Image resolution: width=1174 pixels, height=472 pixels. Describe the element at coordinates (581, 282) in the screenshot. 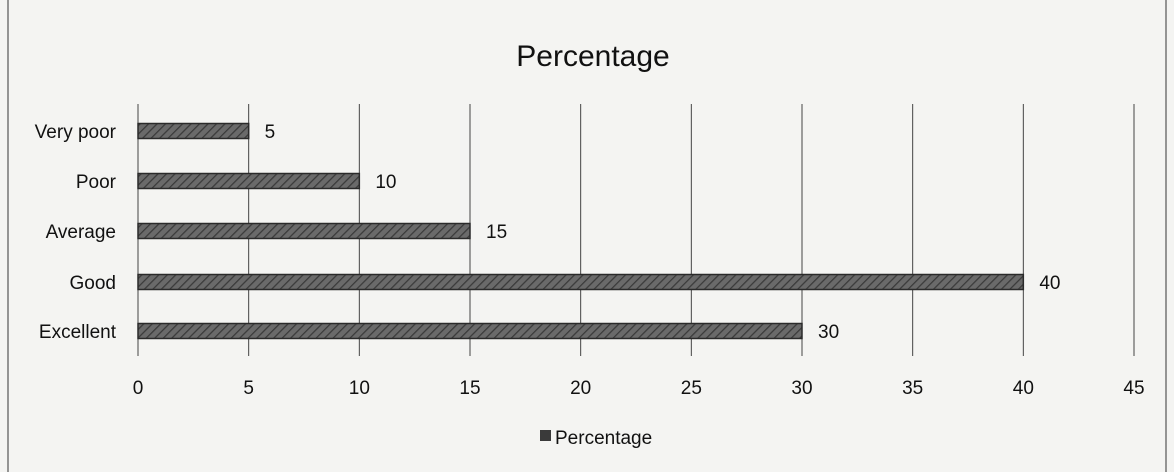

I see `bar-good` at that location.